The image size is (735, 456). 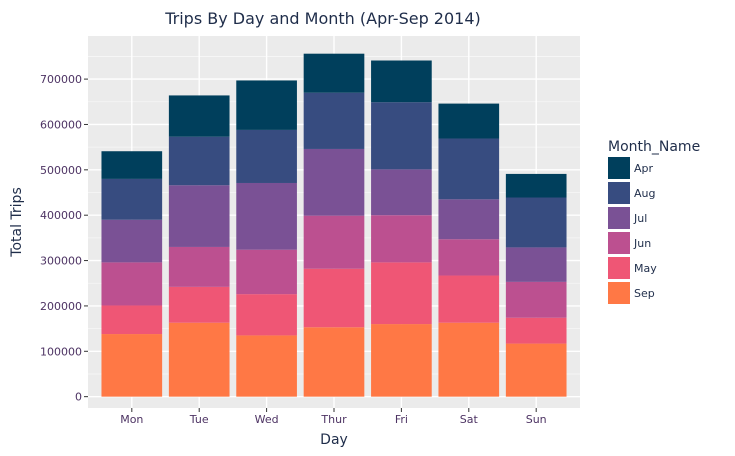 I want to click on x-tick-label: Tue, so click(x=199, y=419).